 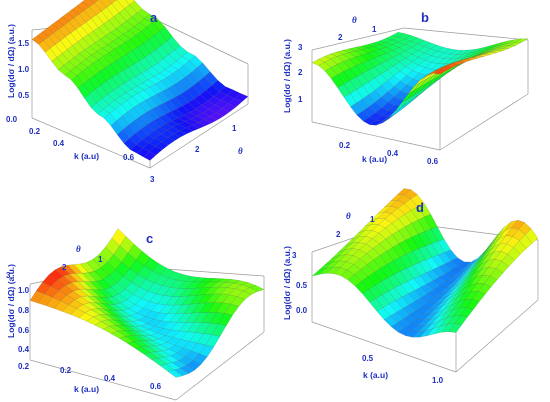 I want to click on panel-b-x-tick: 0.6, so click(x=433, y=161).